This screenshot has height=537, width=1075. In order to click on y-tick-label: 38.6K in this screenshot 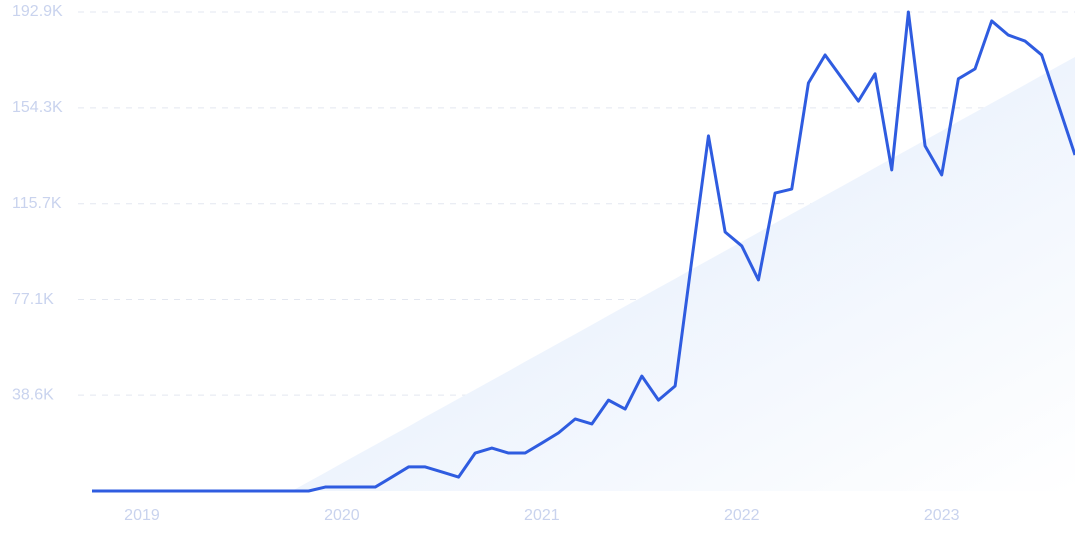, I will do `click(33, 394)`.